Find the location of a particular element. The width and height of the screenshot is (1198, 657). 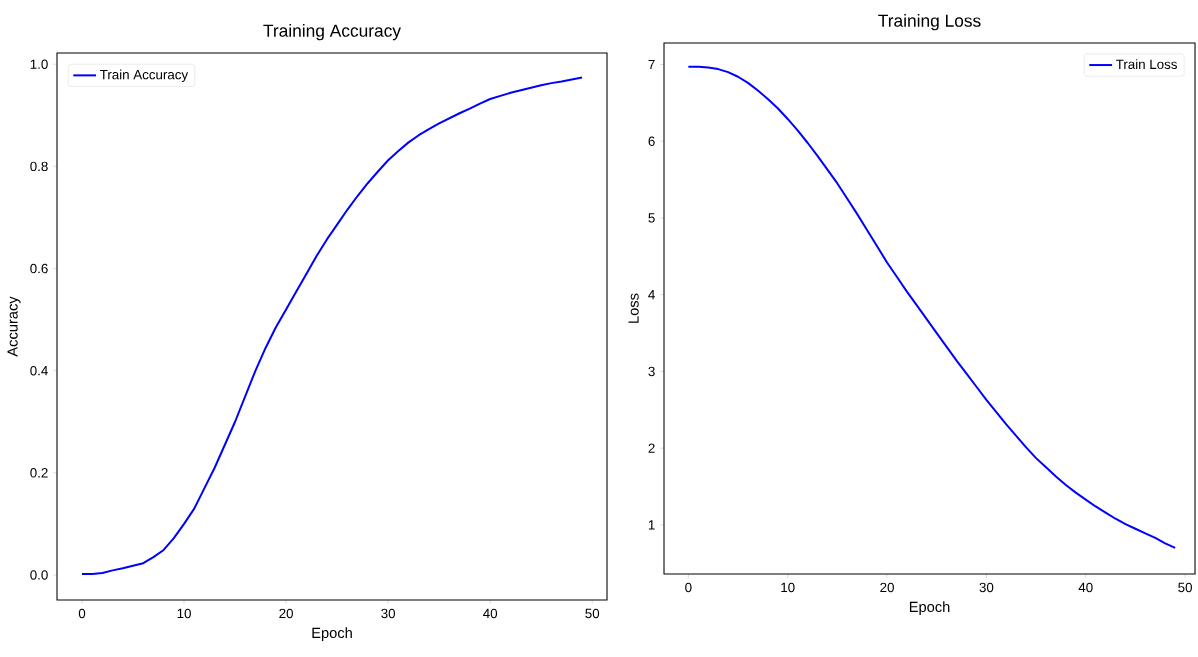

y-tick-label: 3 is located at coordinates (651, 371).